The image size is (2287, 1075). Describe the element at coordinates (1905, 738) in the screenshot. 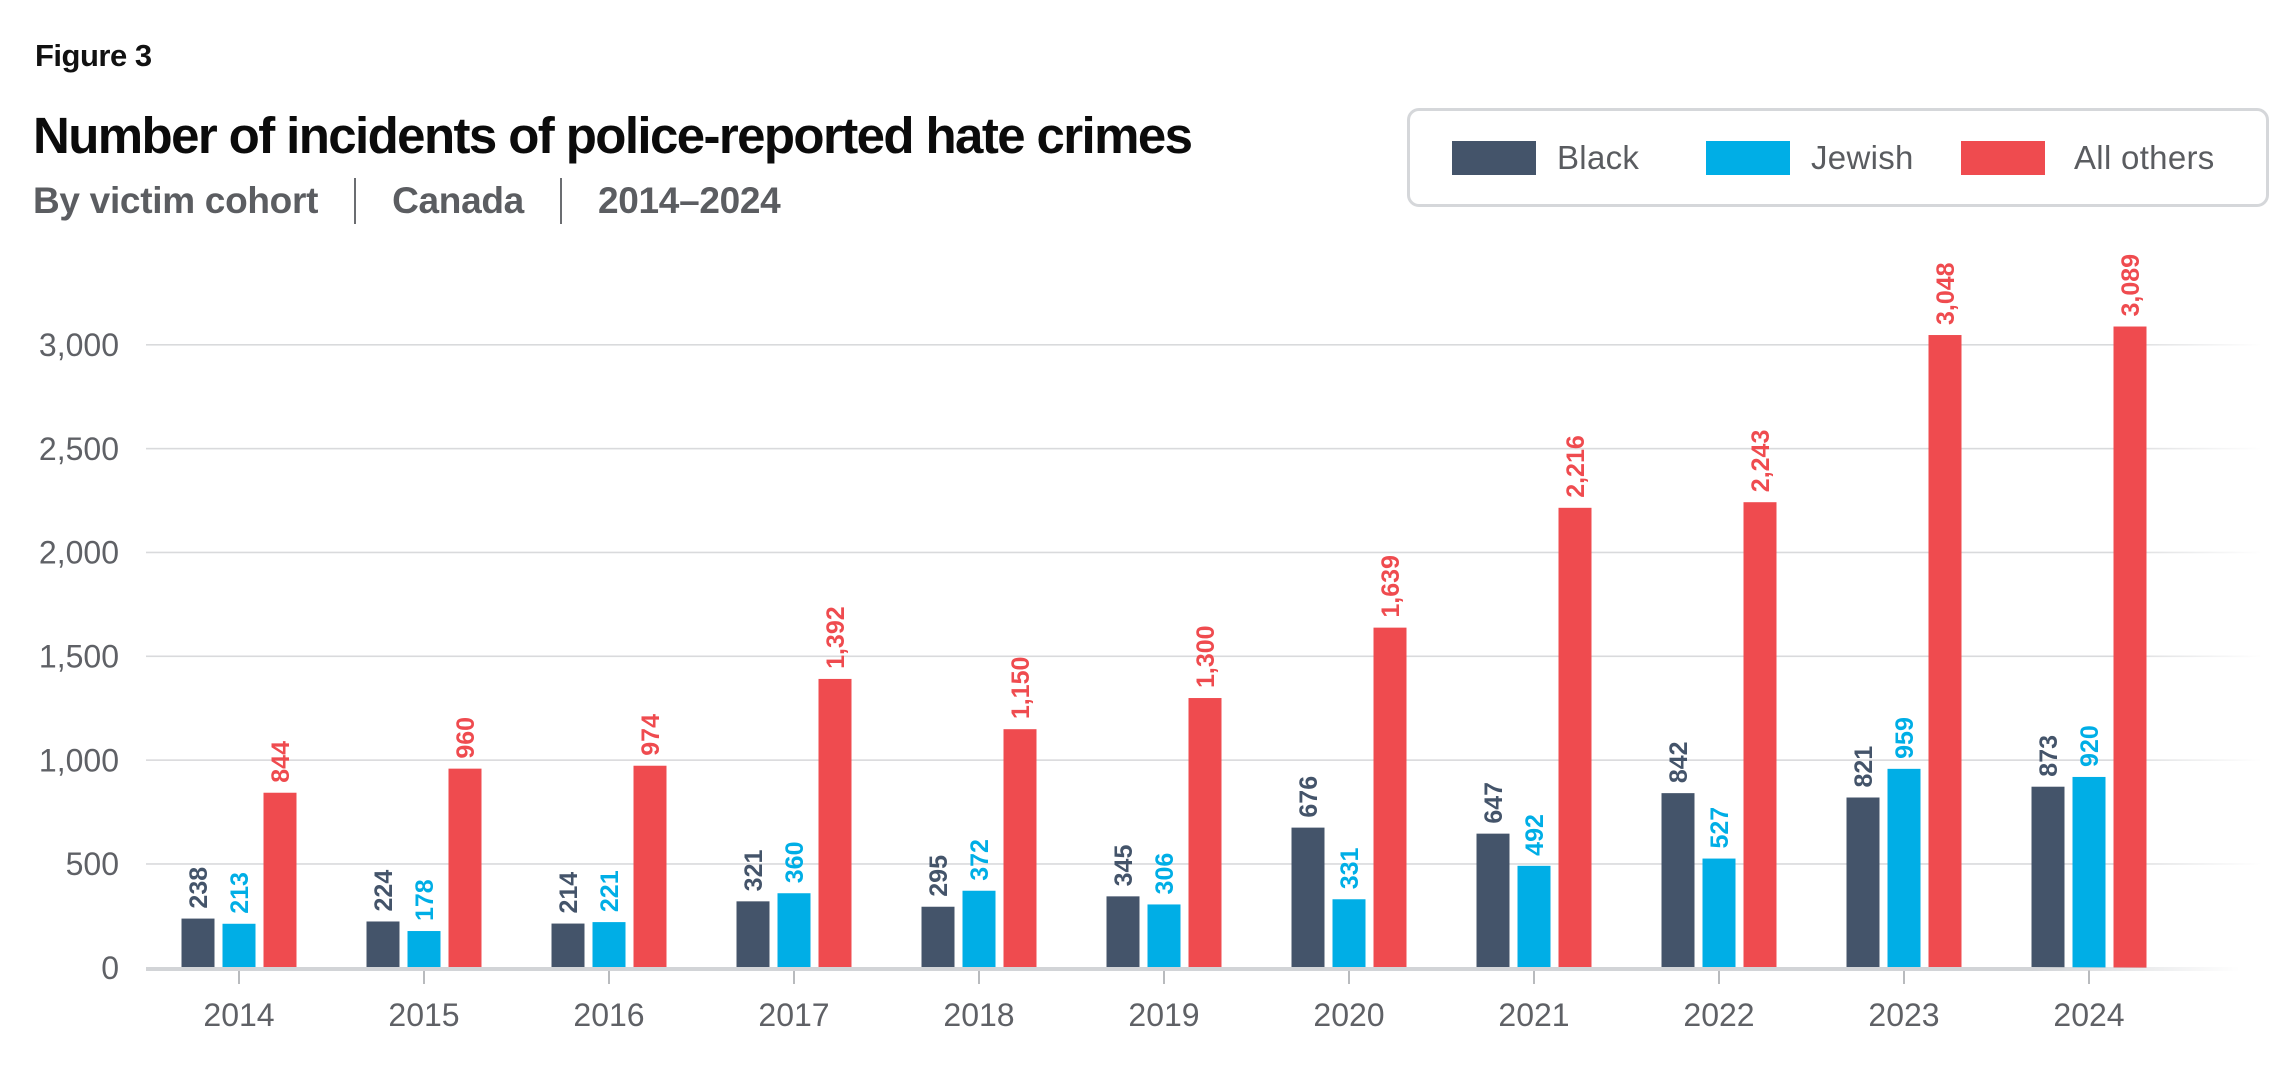

I see `value-label: 959` at that location.